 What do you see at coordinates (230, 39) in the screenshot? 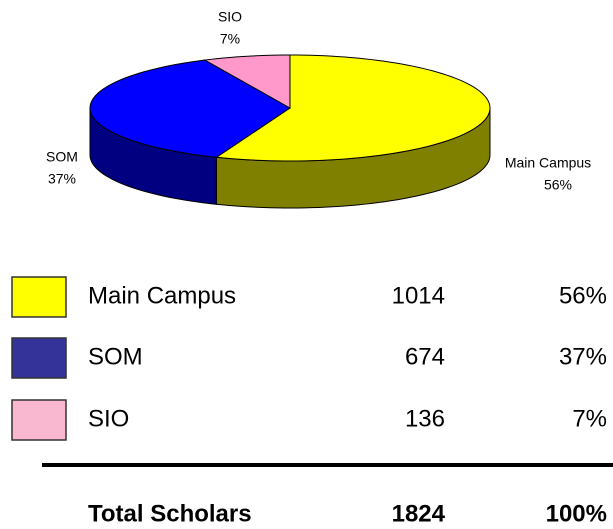
I see `slice-percent: 7%` at bounding box center [230, 39].